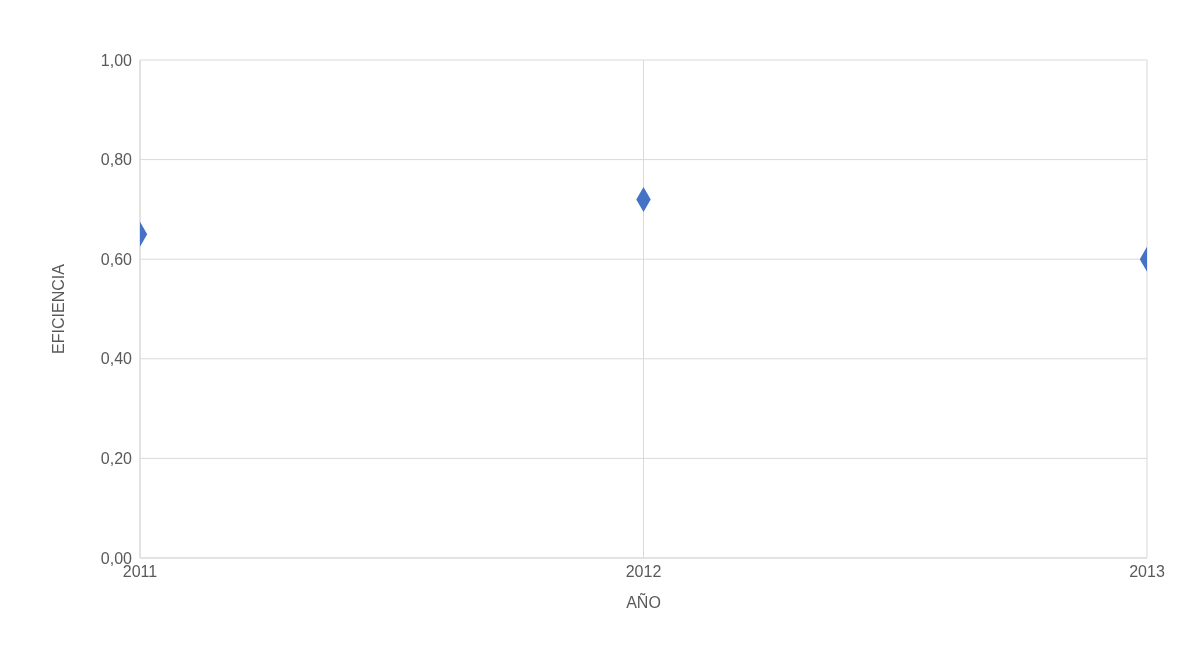  What do you see at coordinates (643, 601) in the screenshot?
I see `x-axis-title: AÑO` at bounding box center [643, 601].